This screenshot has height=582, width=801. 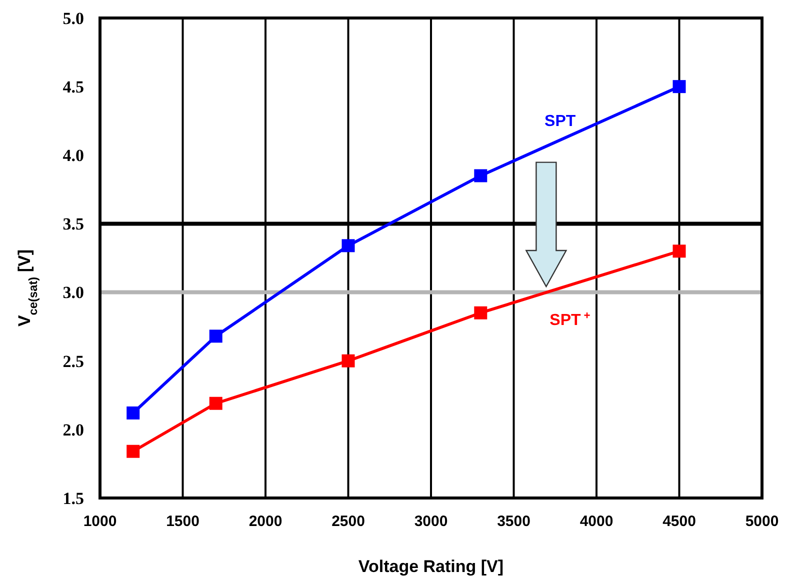 What do you see at coordinates (73, 498) in the screenshot?
I see `y-tick-label: 1.5` at bounding box center [73, 498].